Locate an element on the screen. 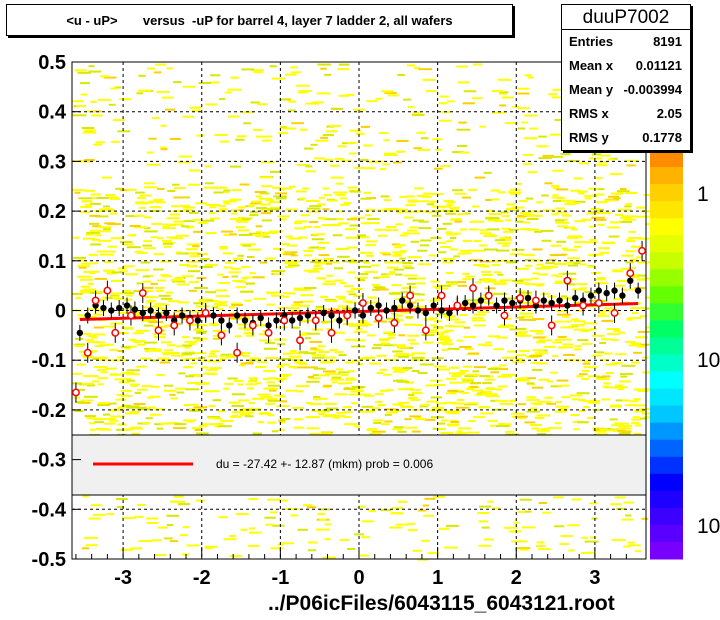 The height and width of the screenshot is (620, 720). colorbar-segment is located at coordinates (666, 397).